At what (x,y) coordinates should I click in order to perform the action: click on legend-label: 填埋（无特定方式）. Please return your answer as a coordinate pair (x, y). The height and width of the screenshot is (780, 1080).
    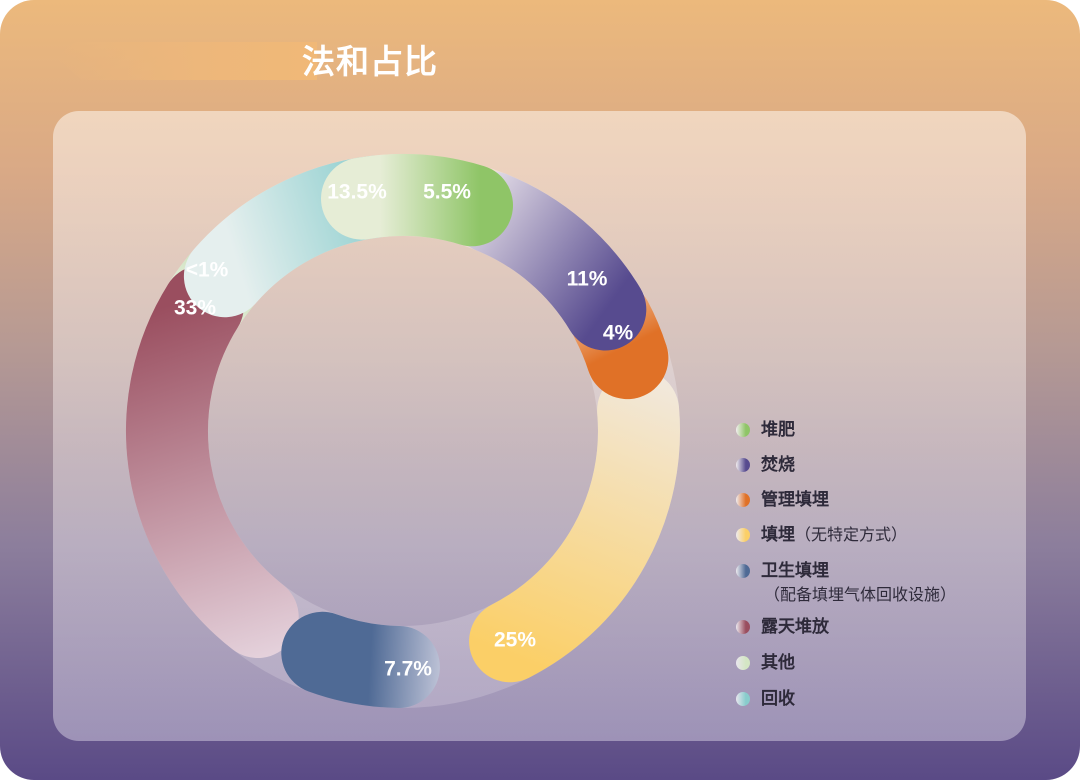
    Looking at the image, I should click on (834, 535).